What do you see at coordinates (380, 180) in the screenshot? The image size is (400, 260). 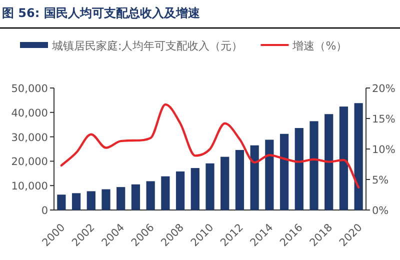 I see `y2-tick-label: 5%` at bounding box center [380, 180].